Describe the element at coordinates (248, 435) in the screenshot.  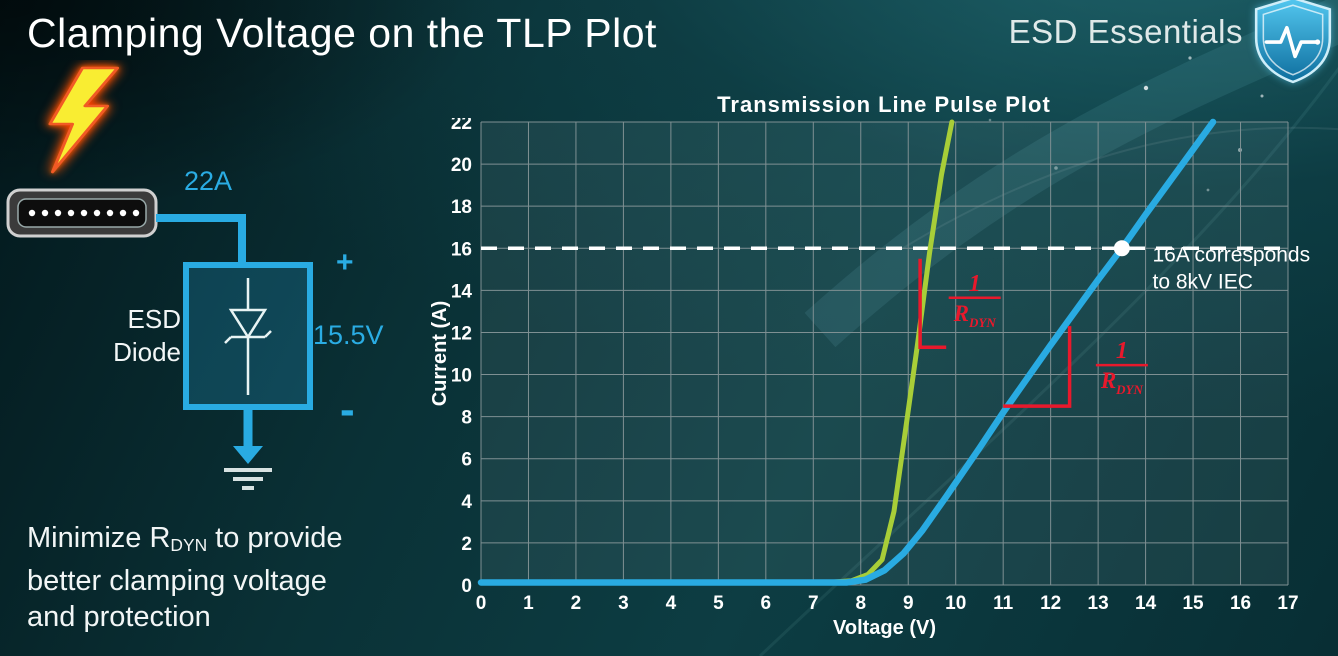
I see `ground-arrow` at that location.